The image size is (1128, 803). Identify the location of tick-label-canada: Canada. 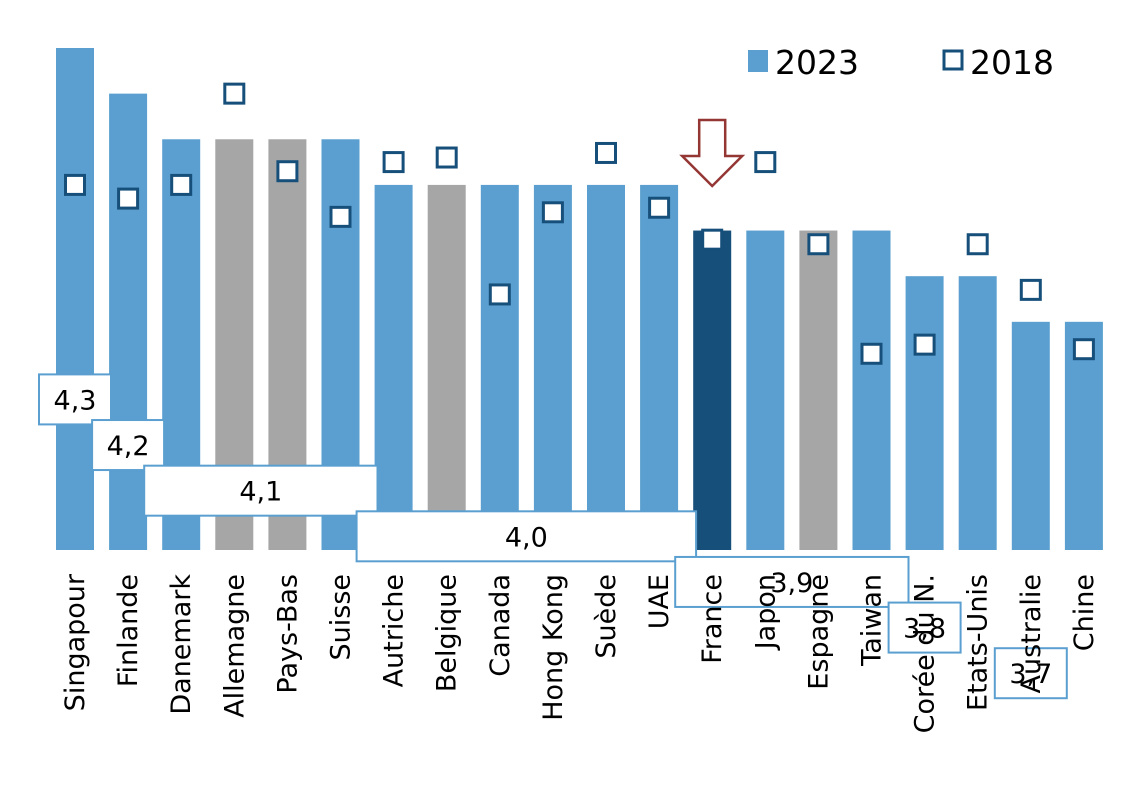
(500, 625).